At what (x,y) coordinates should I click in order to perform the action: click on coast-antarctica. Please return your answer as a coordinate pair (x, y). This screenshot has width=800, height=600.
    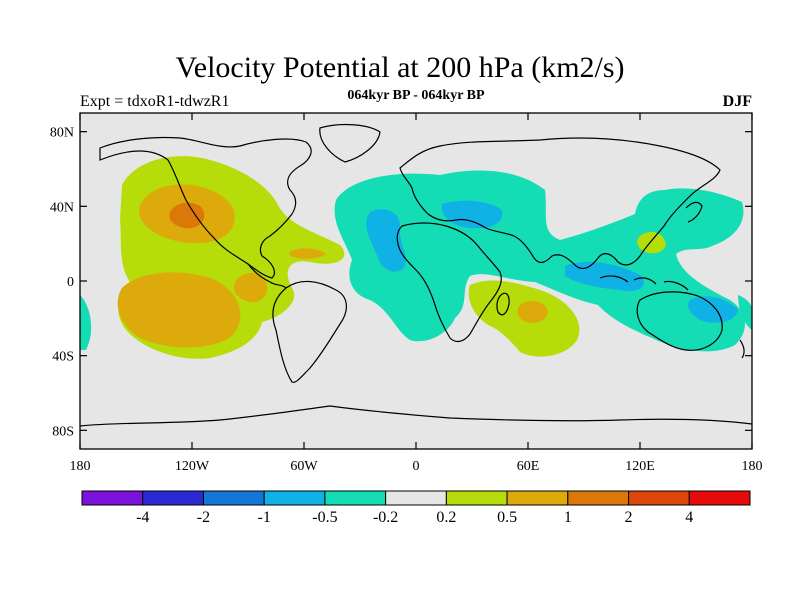
    Looking at the image, I should click on (416, 416).